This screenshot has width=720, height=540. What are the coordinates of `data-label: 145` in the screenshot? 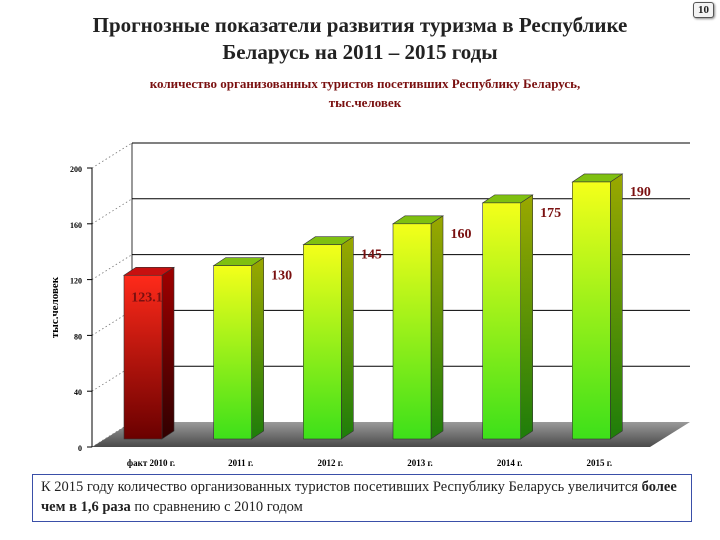 It's located at (371, 255).